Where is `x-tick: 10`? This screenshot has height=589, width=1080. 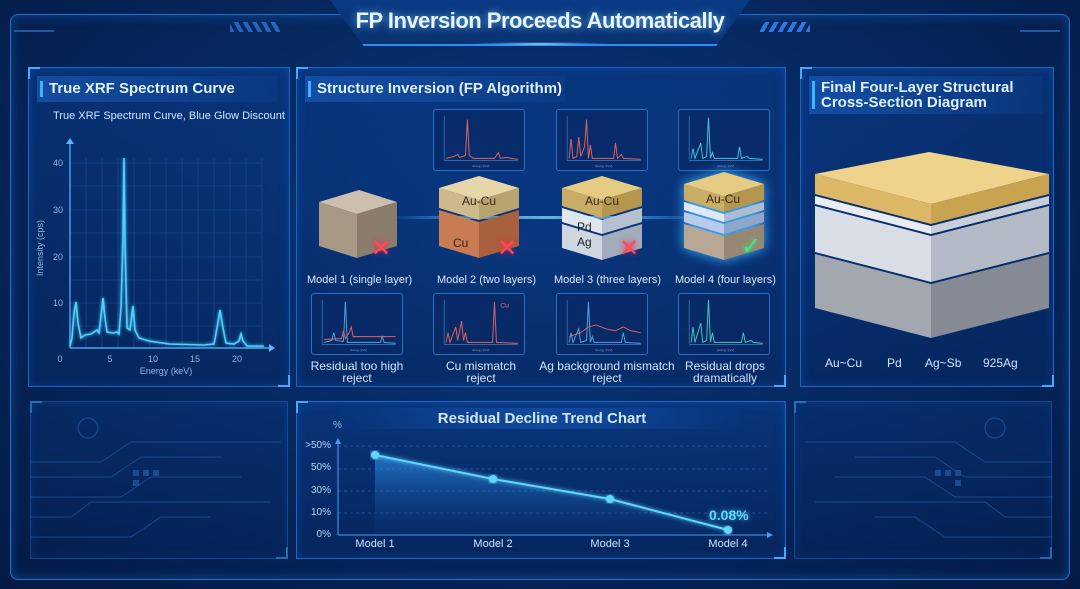
x-tick: 10 is located at coordinates (153, 359).